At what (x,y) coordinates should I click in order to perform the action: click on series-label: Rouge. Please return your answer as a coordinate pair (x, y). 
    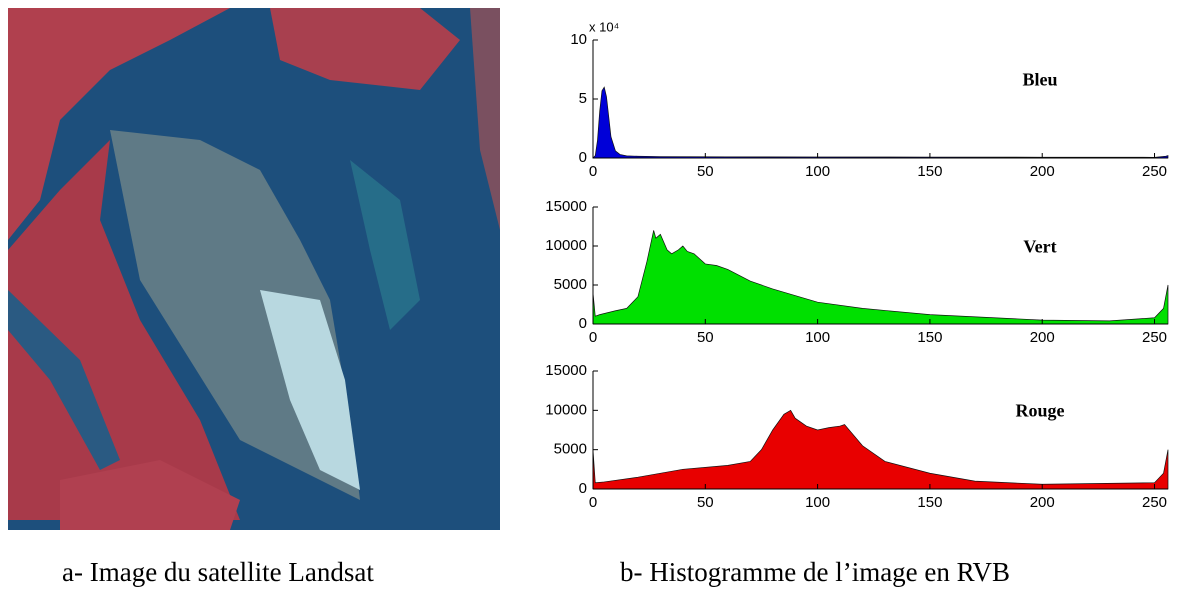
    Looking at the image, I should click on (1040, 411).